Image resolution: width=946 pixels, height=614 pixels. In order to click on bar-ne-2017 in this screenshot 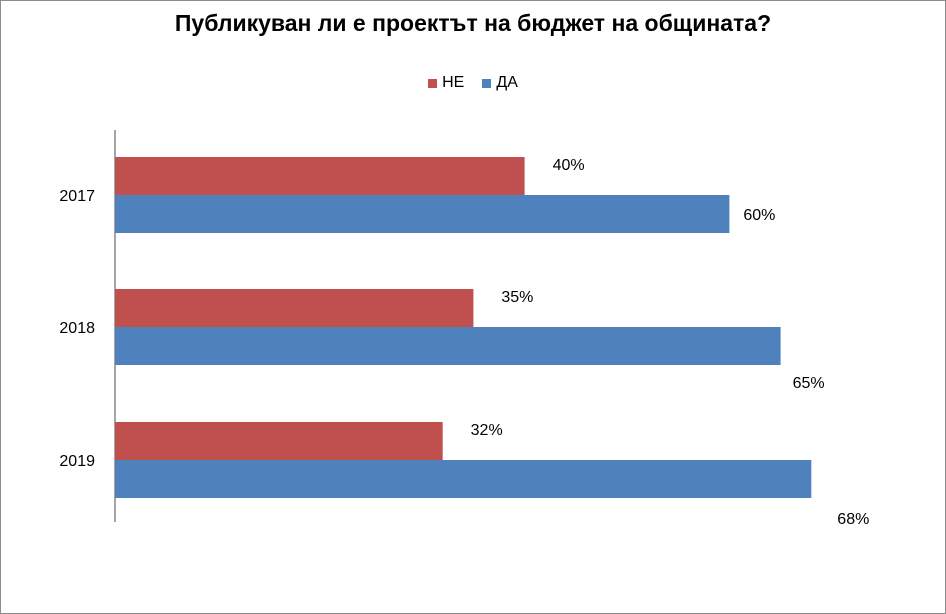, I will do `click(320, 176)`.